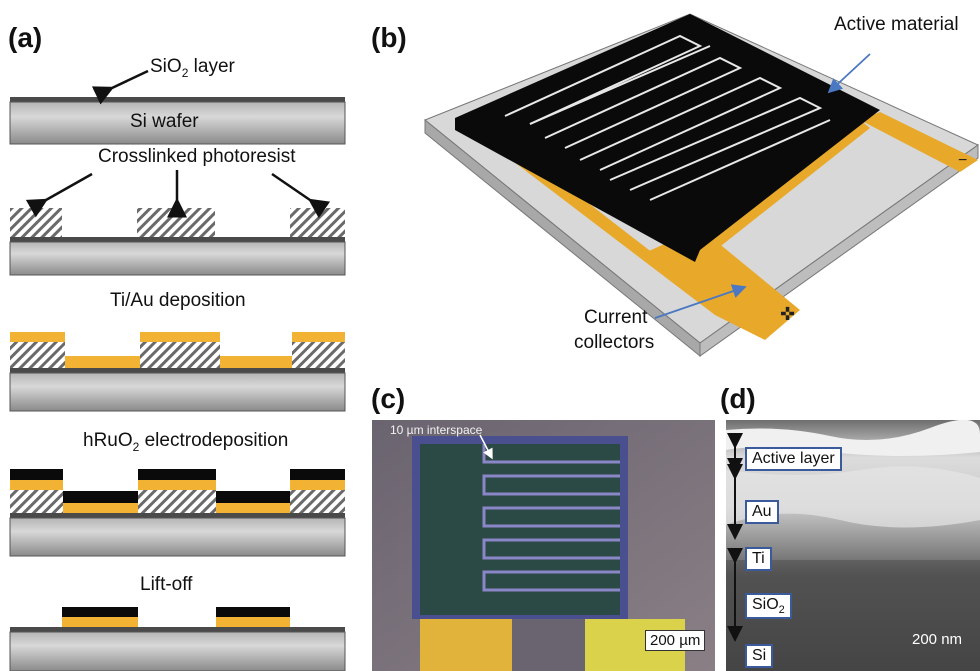 This screenshot has width=980, height=671. I want to click on si-wafer-caption: Si wafer, so click(164, 121).